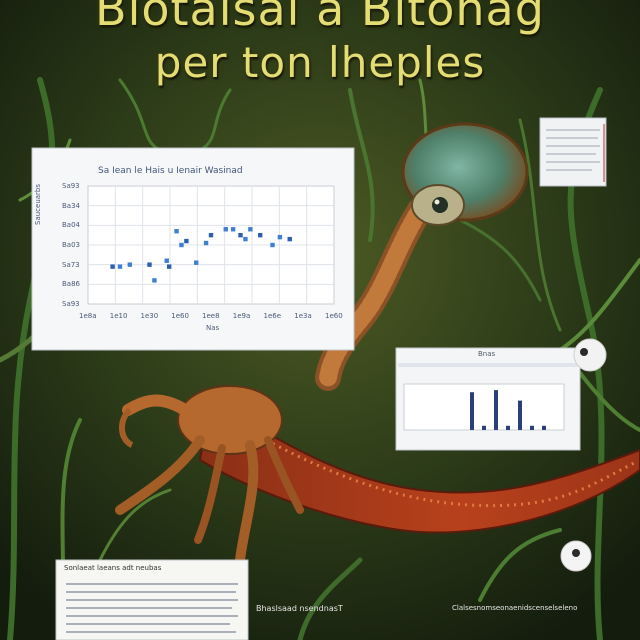 The height and width of the screenshot is (640, 640). What do you see at coordinates (211, 316) in the screenshot?
I see `x-tick-label: 1ee8` at bounding box center [211, 316].